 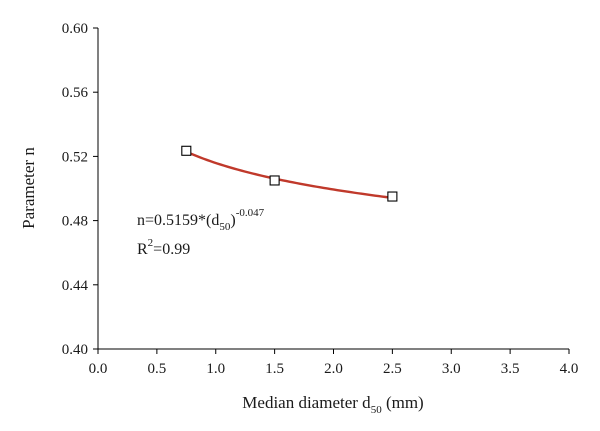 What do you see at coordinates (28, 188) in the screenshot?
I see `y-axis-title: Parameter n` at bounding box center [28, 188].